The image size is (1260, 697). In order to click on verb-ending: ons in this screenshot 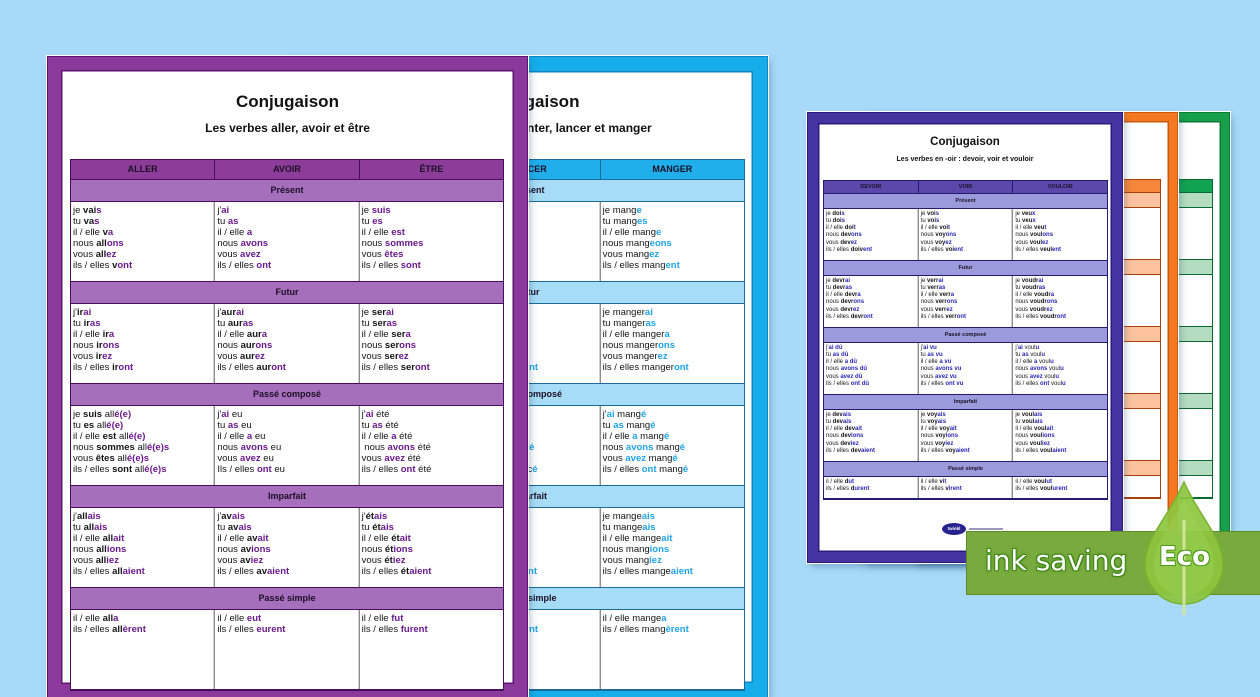, I will do `click(859, 302)`.